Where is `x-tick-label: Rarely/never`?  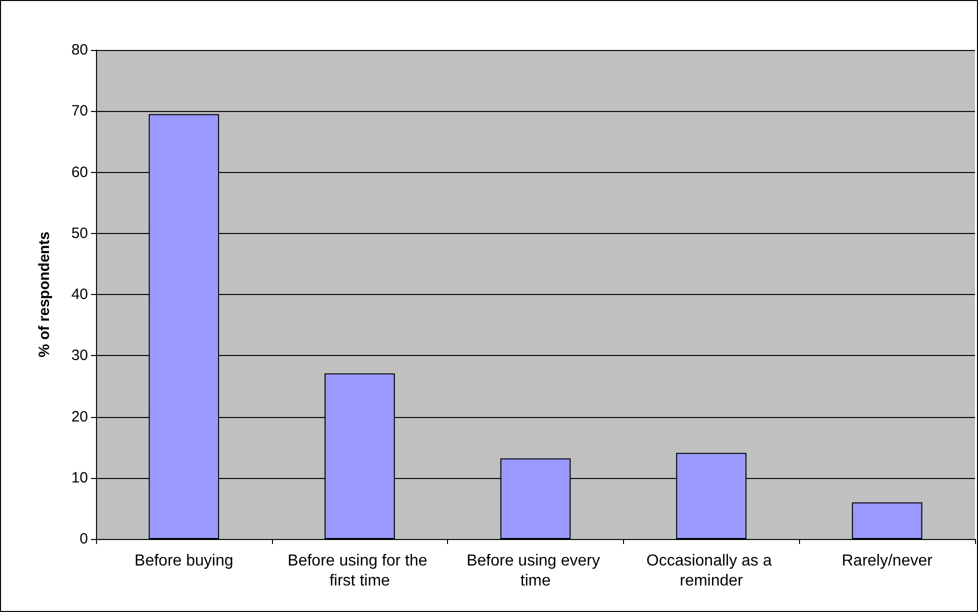 x-tick-label: Rarely/never is located at coordinates (888, 561).